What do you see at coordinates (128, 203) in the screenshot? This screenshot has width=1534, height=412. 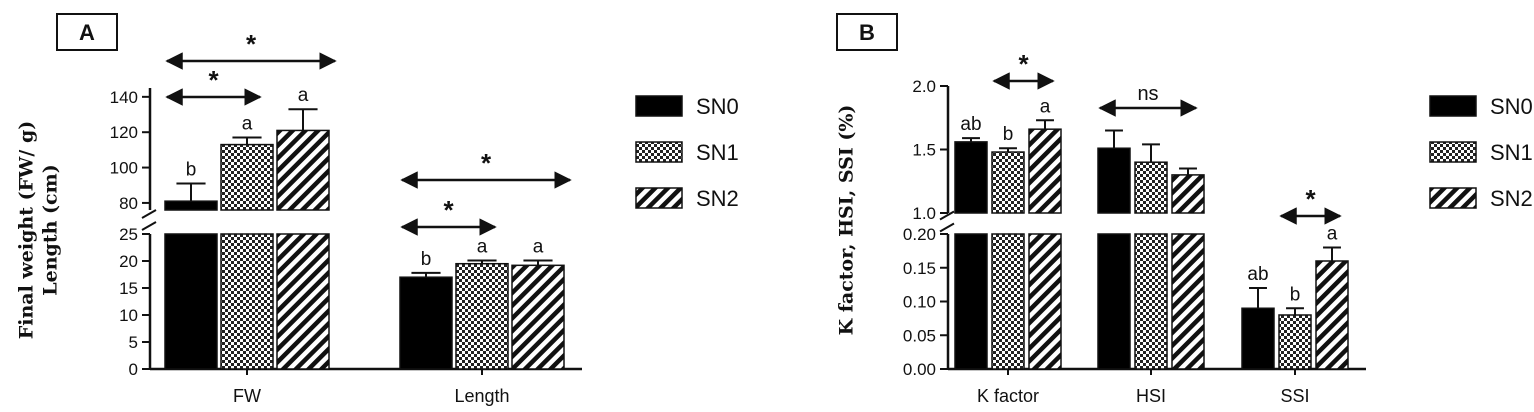 I see `y-tick-label: 80` at bounding box center [128, 203].